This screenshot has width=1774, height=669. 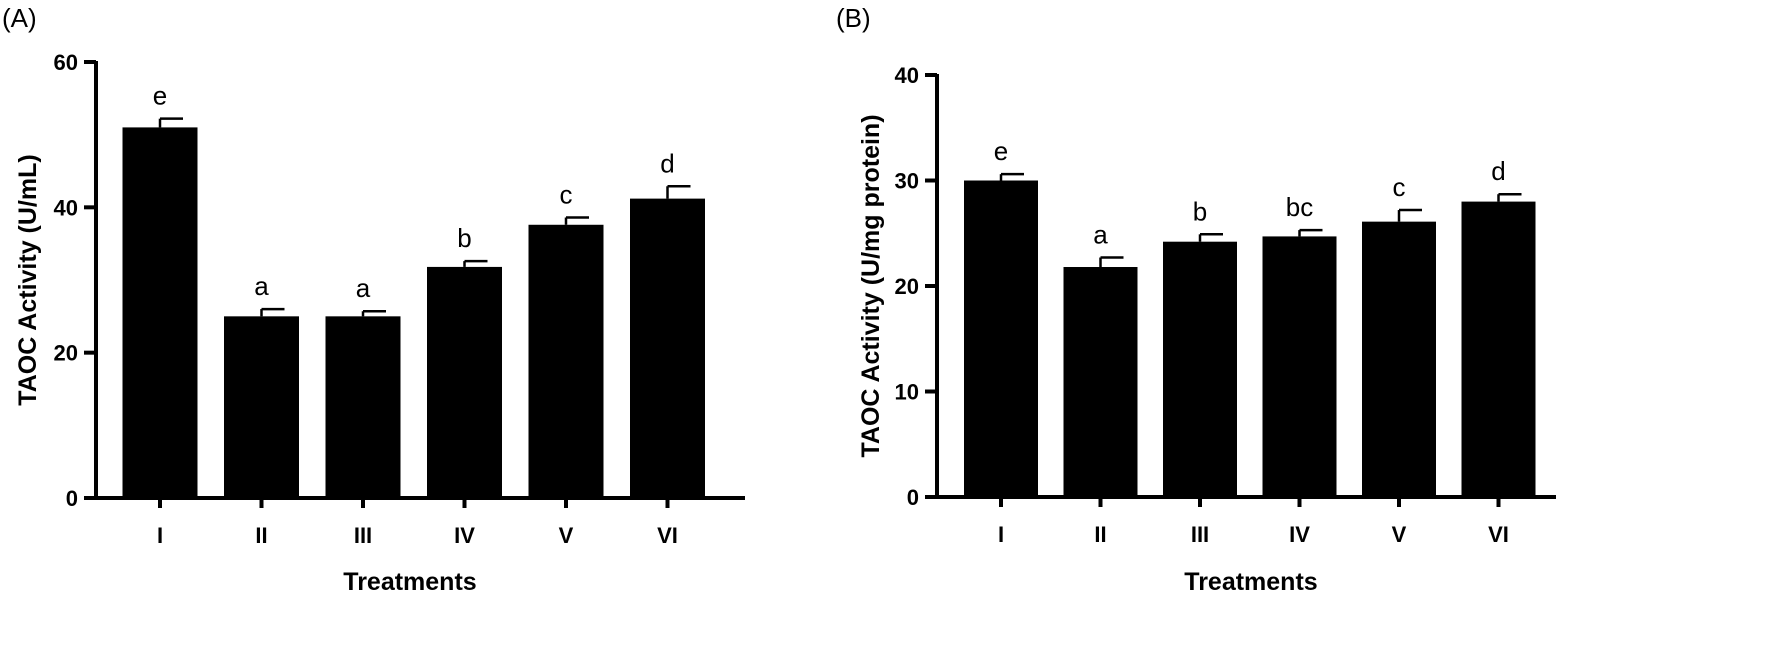 I want to click on y-tick-label: 30, so click(x=907, y=181).